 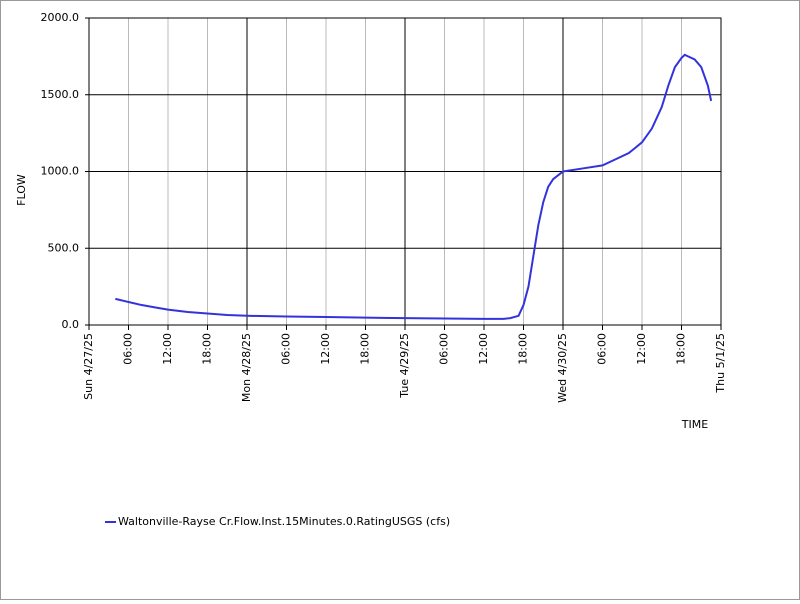 I want to click on x-tick-label: Tue 4/29/25, so click(x=404, y=366).